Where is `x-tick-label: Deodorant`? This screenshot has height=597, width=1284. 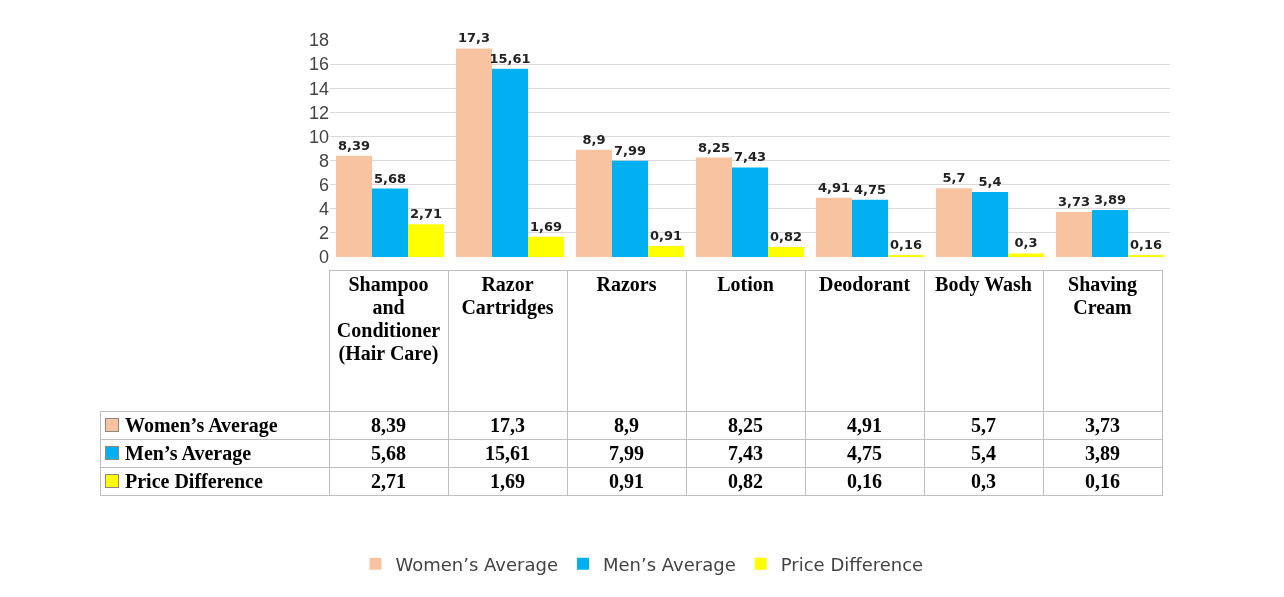 x-tick-label: Deodorant is located at coordinates (864, 341).